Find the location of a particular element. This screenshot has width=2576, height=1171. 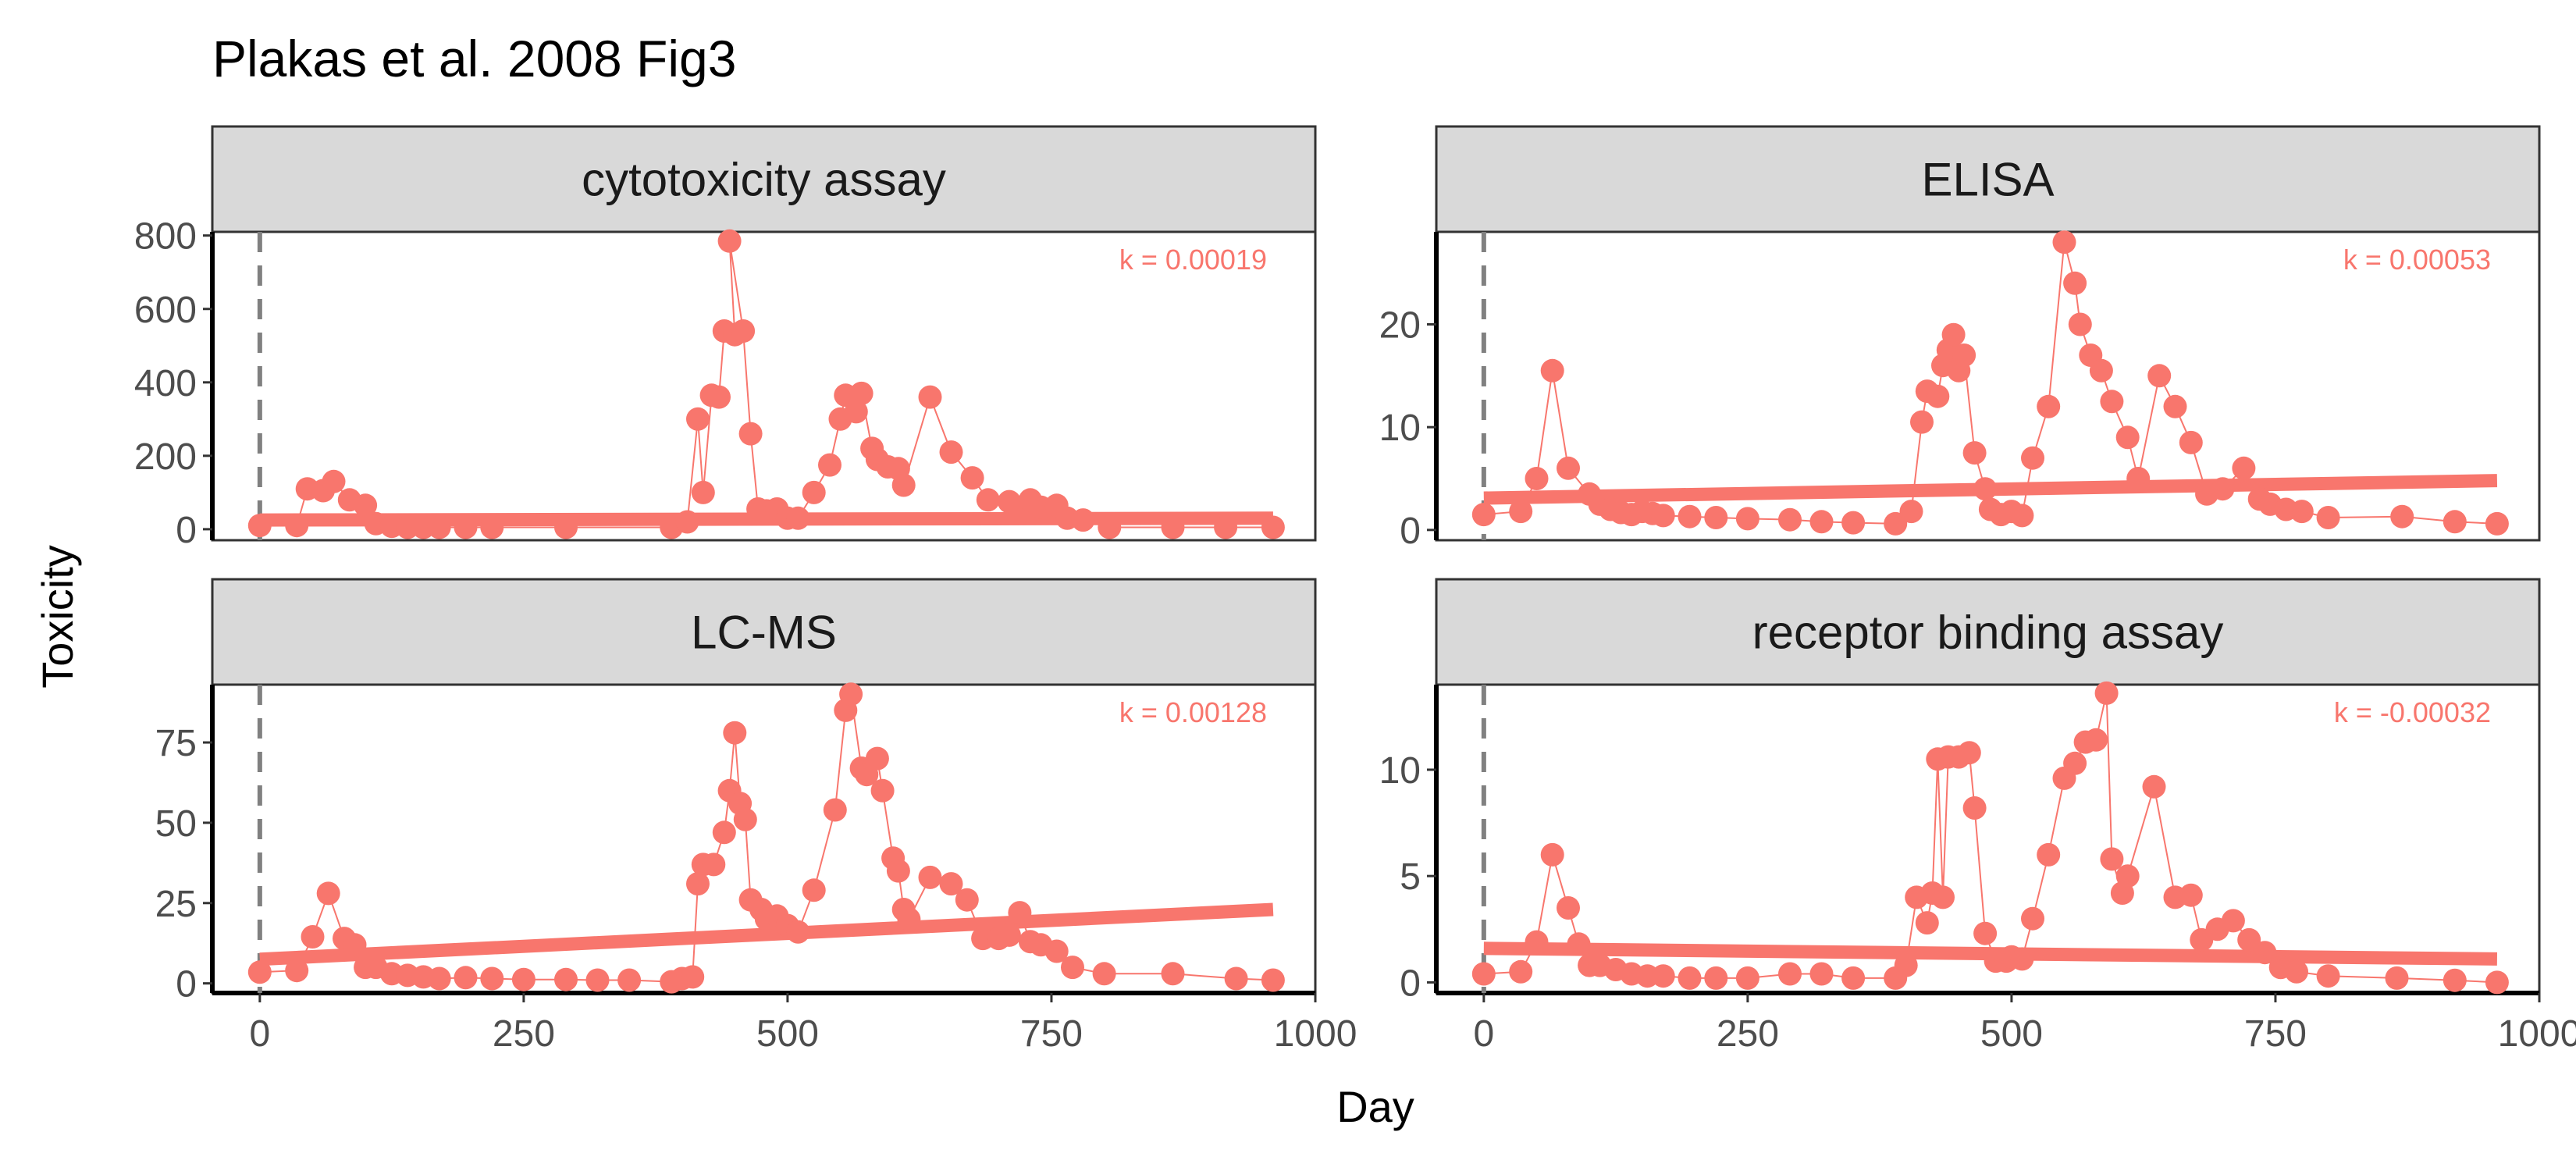

y-tick-label: 25 is located at coordinates (176, 904).